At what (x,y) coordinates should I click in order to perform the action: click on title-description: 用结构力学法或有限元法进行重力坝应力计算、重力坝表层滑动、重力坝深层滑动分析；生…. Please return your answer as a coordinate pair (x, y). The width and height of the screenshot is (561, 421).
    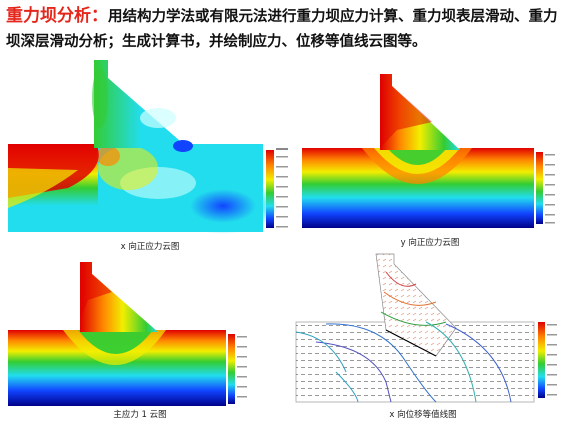
    Looking at the image, I should click on (282, 29).